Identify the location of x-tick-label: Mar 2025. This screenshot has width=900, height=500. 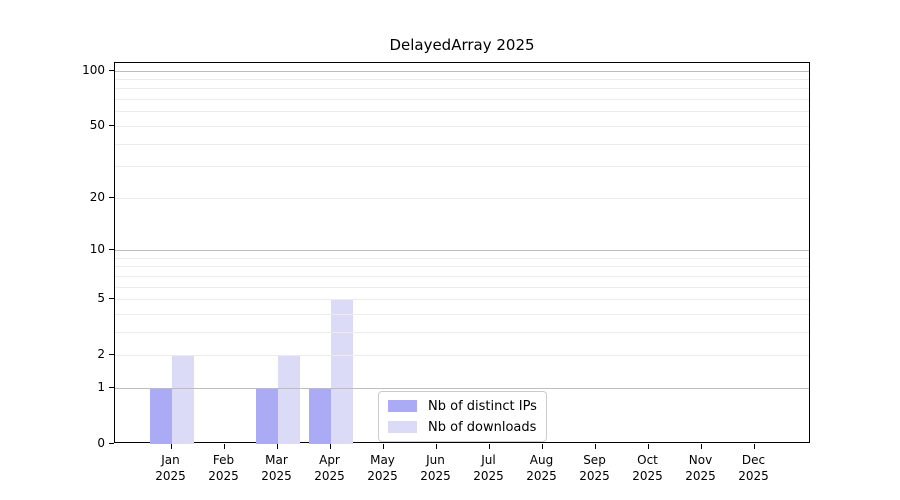
(276, 468).